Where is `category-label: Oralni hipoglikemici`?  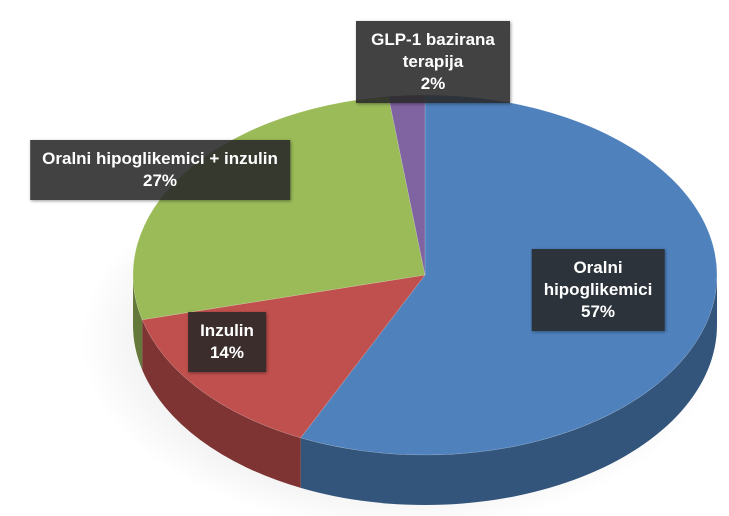
category-label: Oralni hipoglikemici is located at coordinates (598, 278).